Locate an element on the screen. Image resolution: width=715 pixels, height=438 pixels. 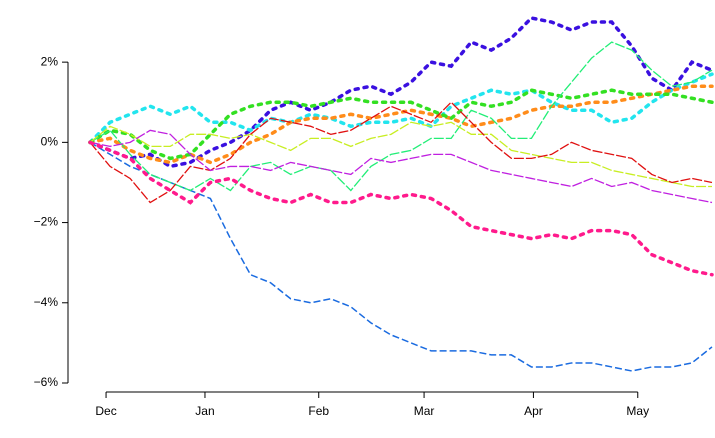
y-tick-label: 2% is located at coordinates (50, 61).